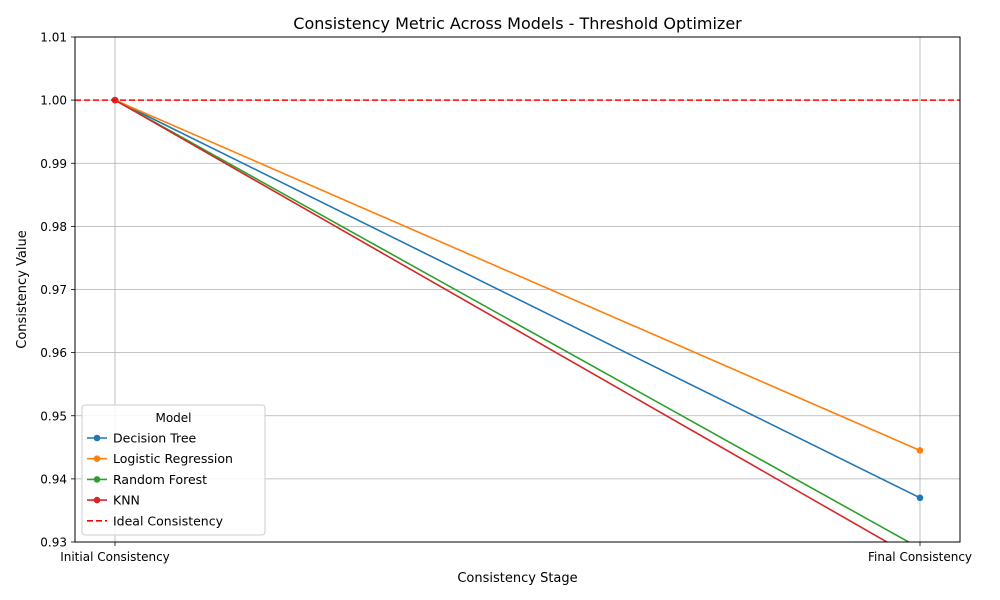  I want to click on x-tick-label: Initial Consistency, so click(115, 557).